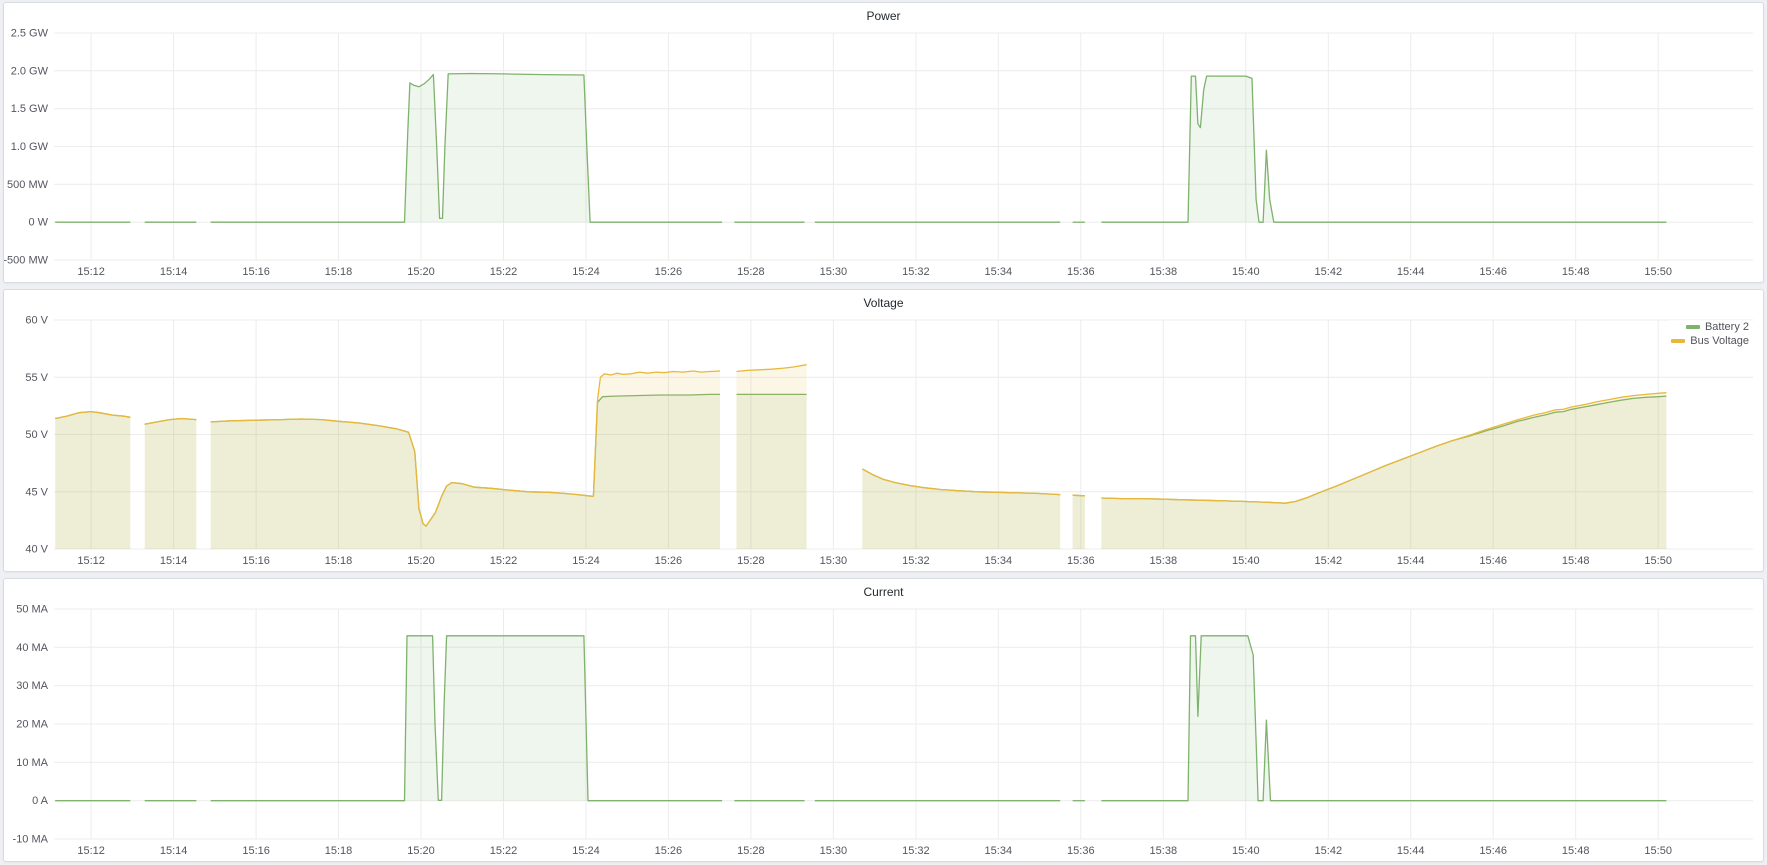  I want to click on y-tick-label: 60 V, so click(36, 321).